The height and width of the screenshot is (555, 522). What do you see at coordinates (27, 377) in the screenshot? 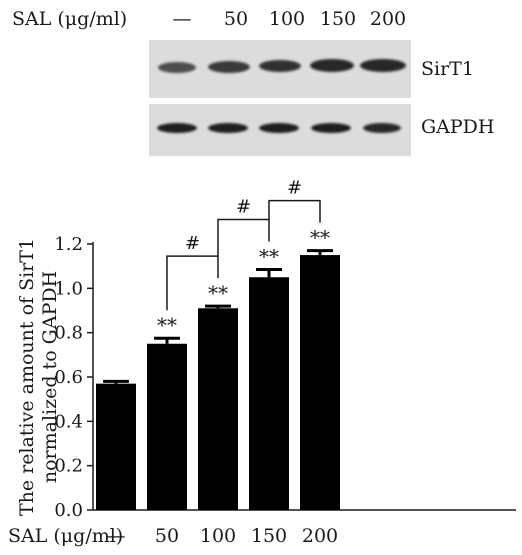
I see `y-axis-label-line: The relative amount of SirT1` at bounding box center [27, 377].